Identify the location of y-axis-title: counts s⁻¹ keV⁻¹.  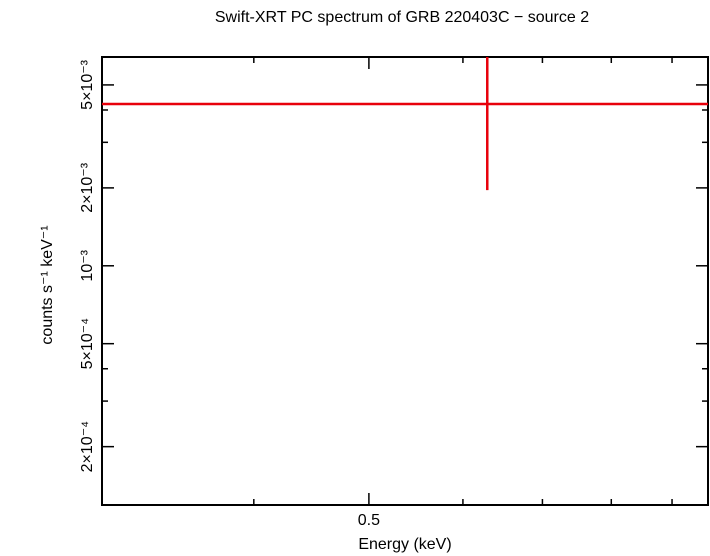
(47, 284).